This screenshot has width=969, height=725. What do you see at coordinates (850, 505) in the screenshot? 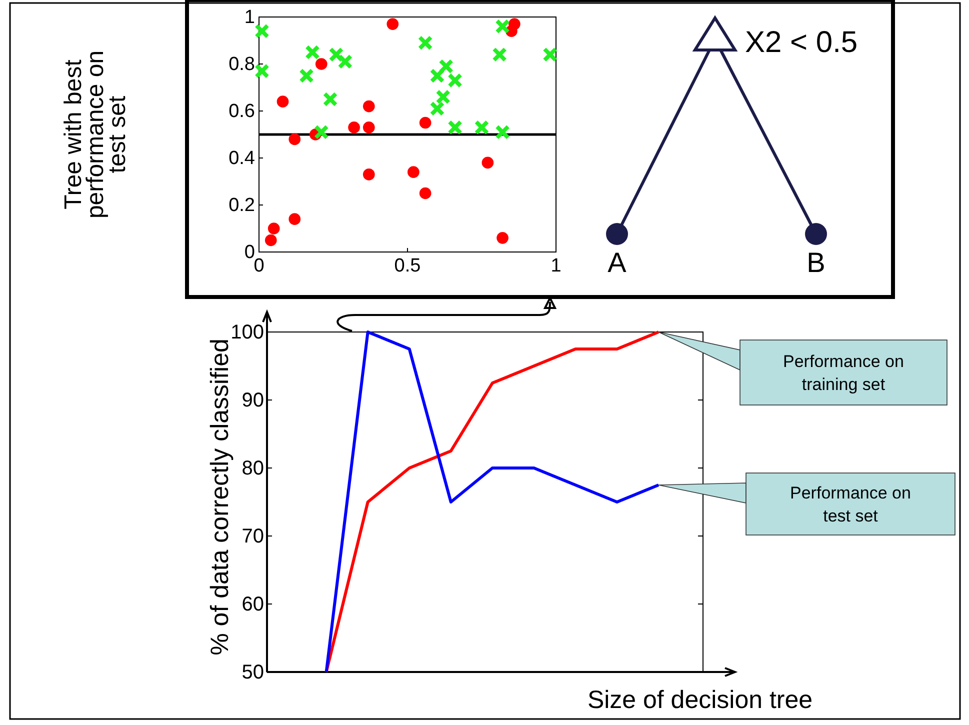
I see `text: Performance on test set` at bounding box center [850, 505].